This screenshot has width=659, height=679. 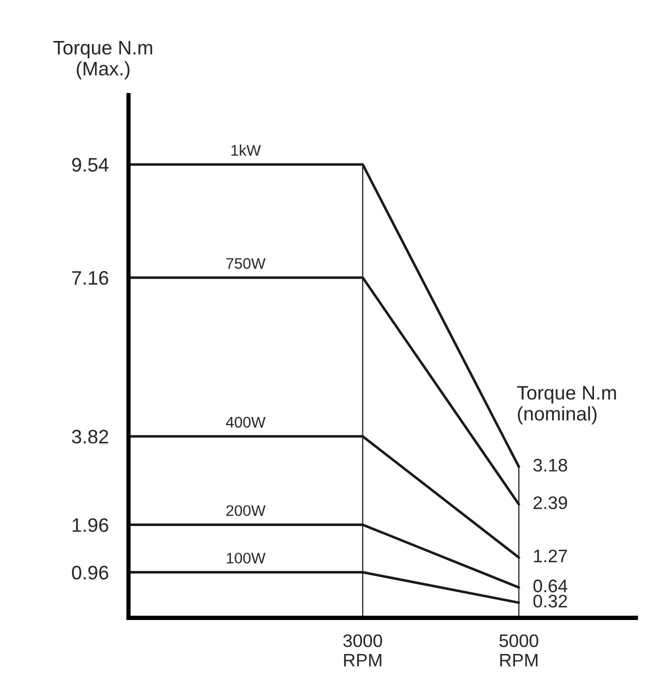 What do you see at coordinates (246, 558) in the screenshot?
I see `series-label: 100W` at bounding box center [246, 558].